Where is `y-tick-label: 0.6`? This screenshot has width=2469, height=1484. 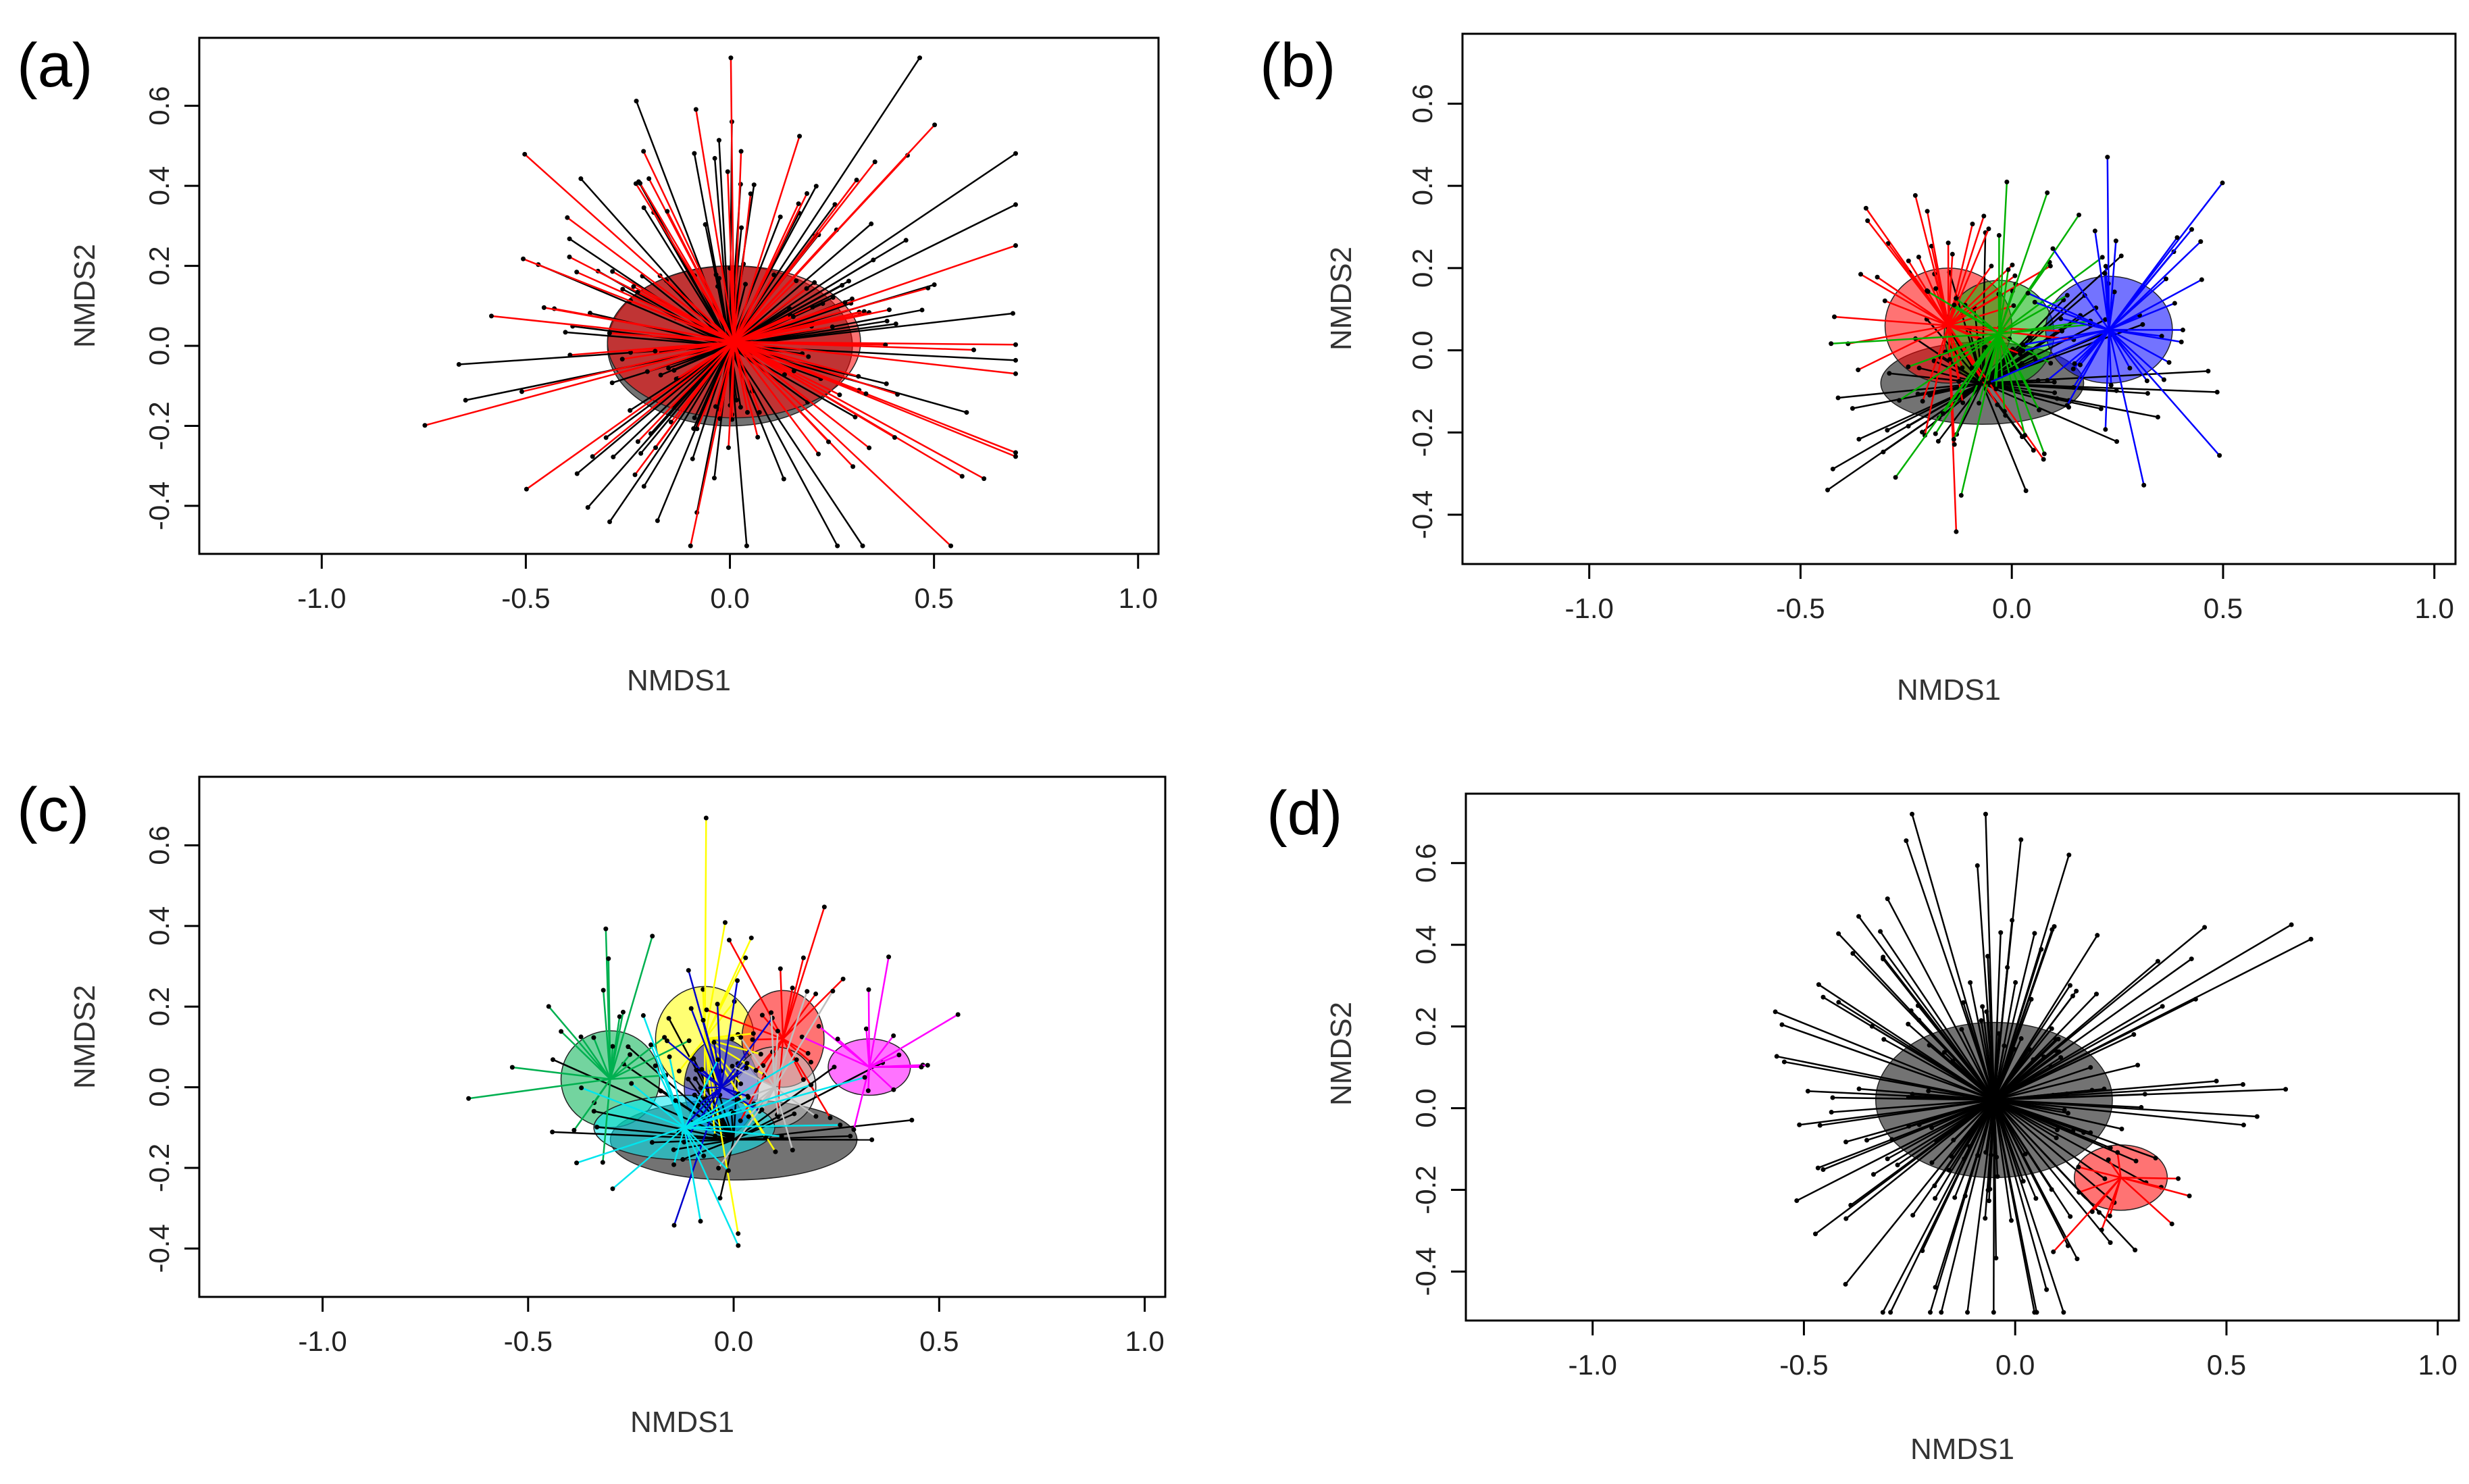
y-tick-label: 0.6 is located at coordinates (159, 845).